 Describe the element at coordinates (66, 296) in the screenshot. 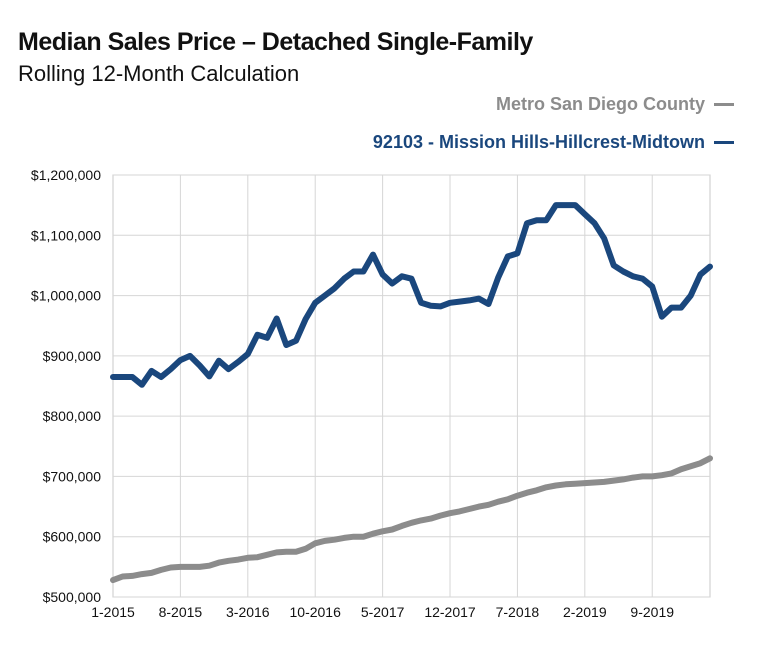

I see `y-tick-label: $1,000,000` at that location.